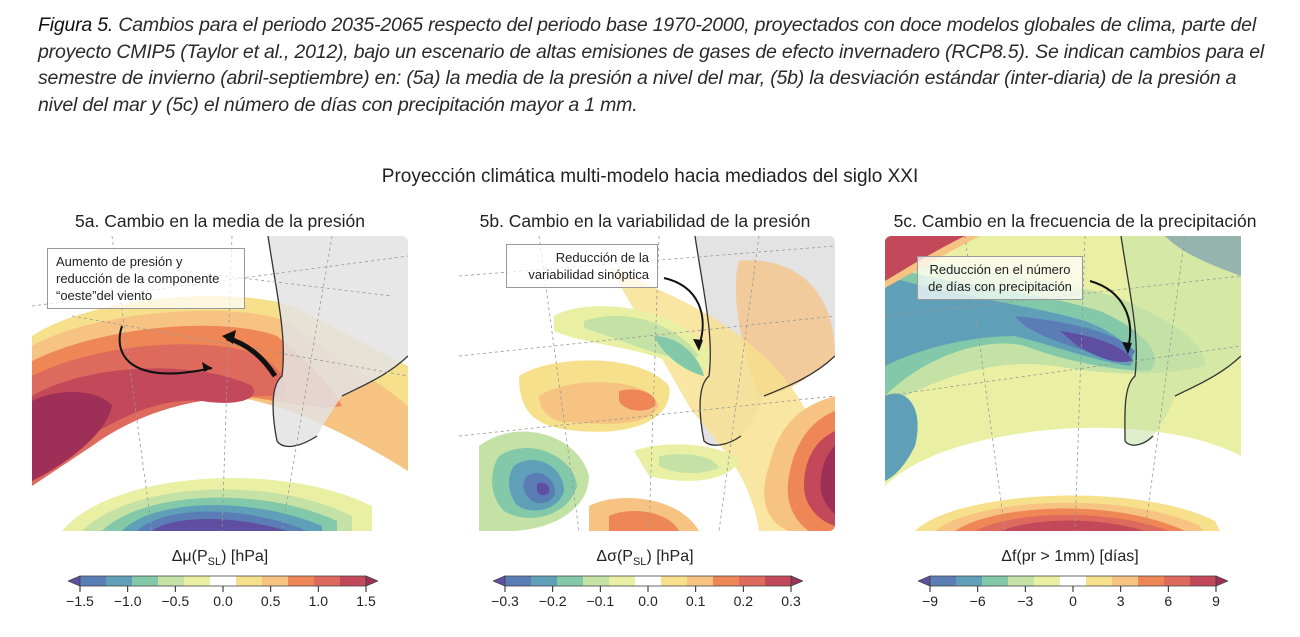 The image size is (1300, 637). Describe the element at coordinates (1070, 556) in the screenshot. I see `colorbar-label: Δf(pr > 1mm) [días]` at that location.